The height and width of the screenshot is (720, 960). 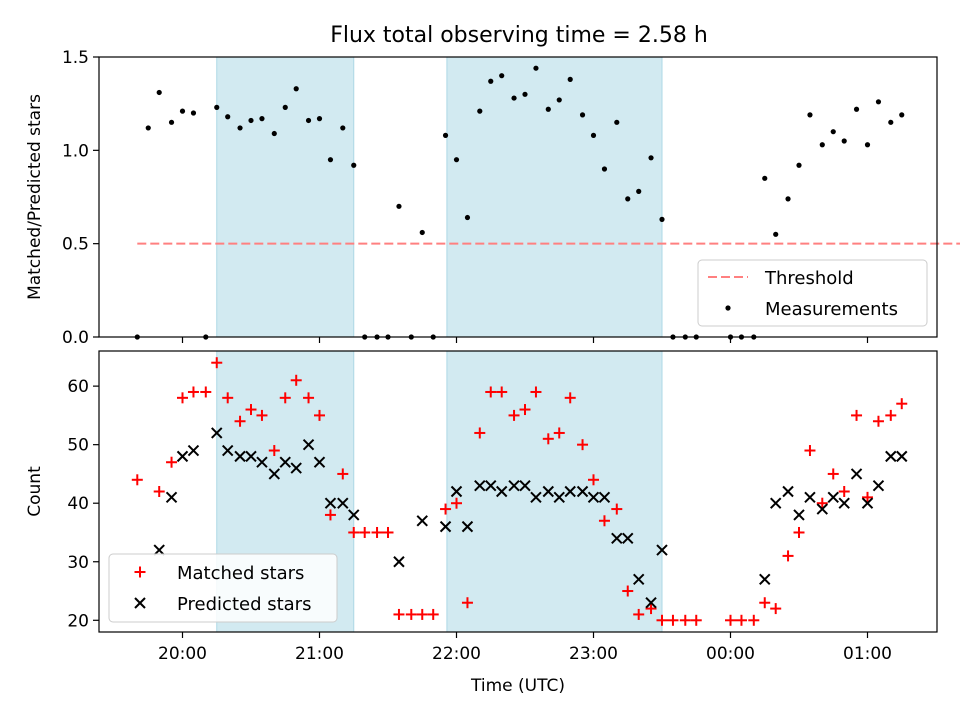 I want to click on y-tick-label: 1.5, so click(x=75, y=58).